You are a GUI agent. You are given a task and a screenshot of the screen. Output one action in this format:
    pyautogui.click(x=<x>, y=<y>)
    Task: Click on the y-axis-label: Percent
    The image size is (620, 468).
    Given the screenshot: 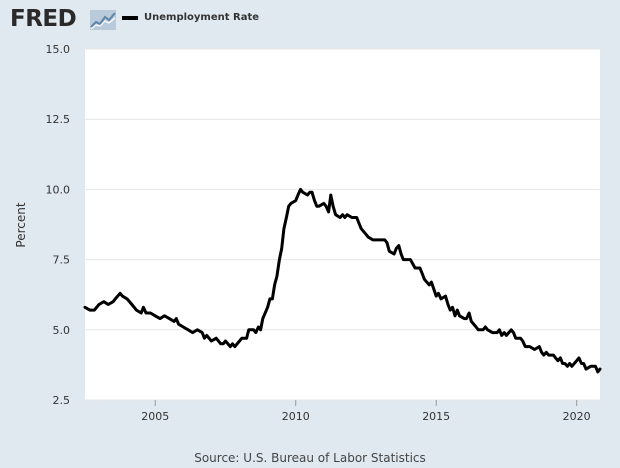 What is the action you would take?
    pyautogui.click(x=21, y=224)
    